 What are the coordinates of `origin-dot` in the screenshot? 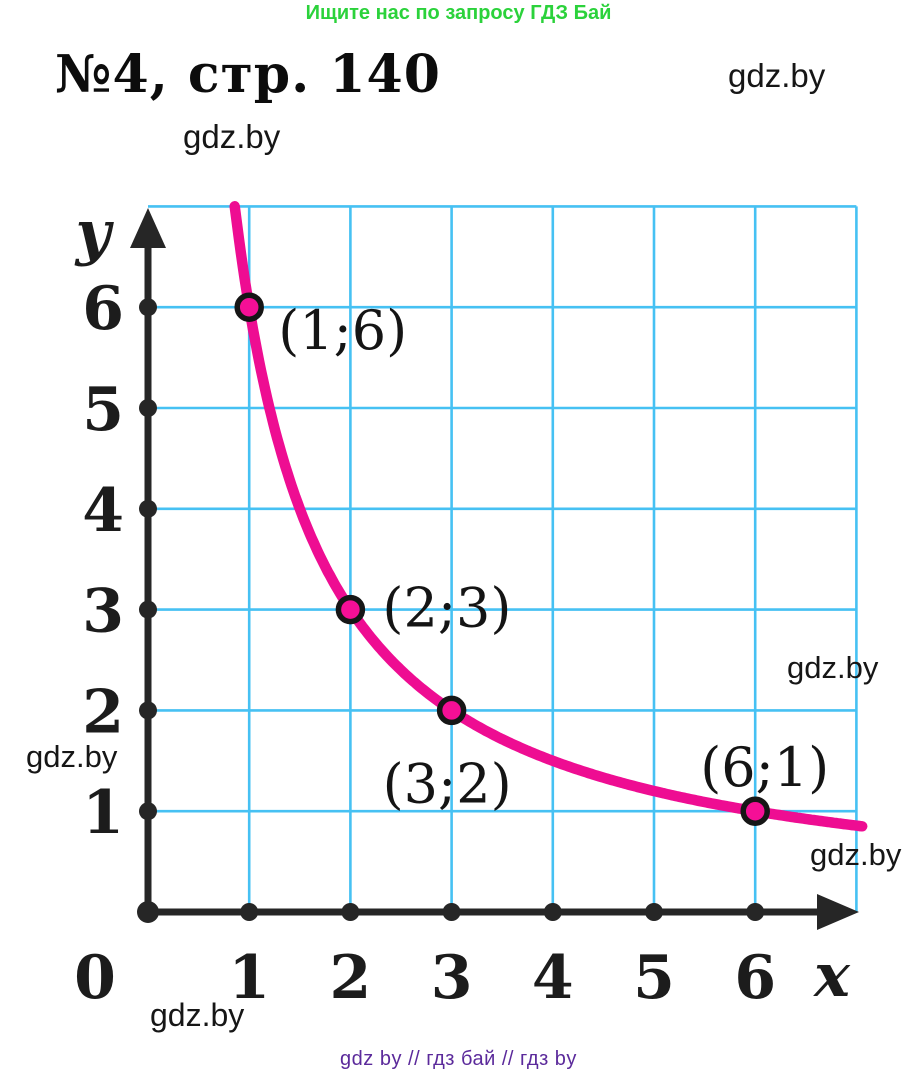 It's located at (148, 912).